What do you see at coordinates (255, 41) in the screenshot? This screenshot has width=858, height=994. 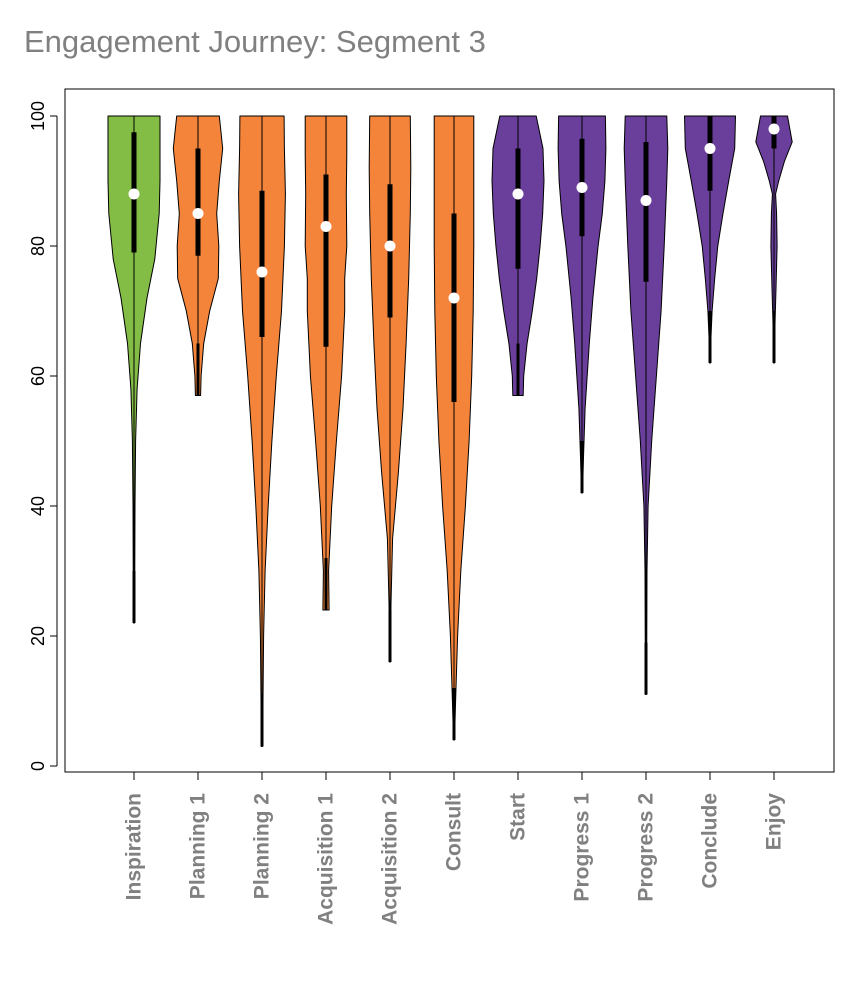 I see `chart-title: Engagement Journey: Segment 3` at bounding box center [255, 41].